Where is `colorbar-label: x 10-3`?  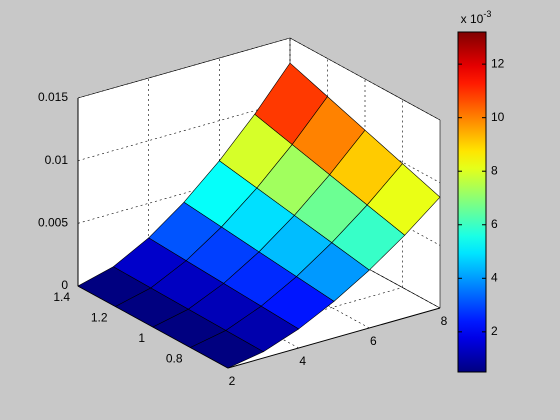
colorbar-label: x 10-3 is located at coordinates (476, 17).